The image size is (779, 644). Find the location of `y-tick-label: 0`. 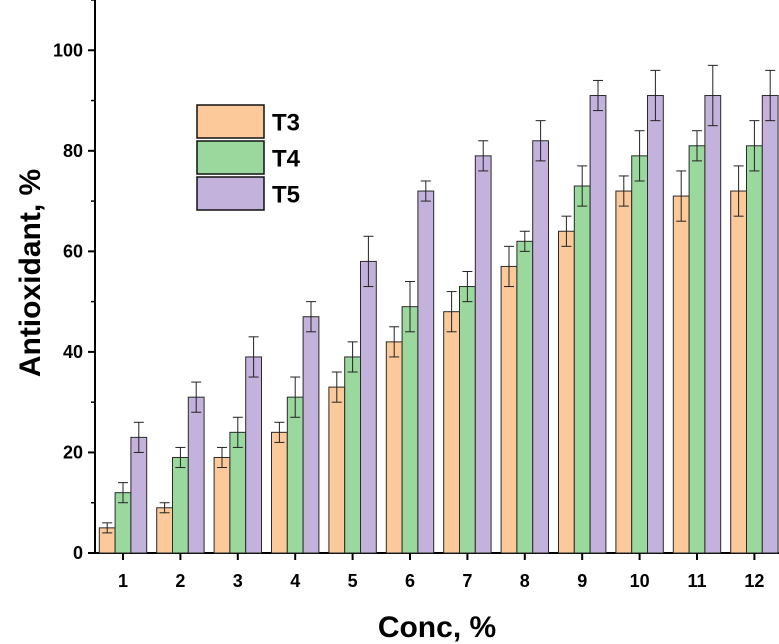

y-tick-label: 0 is located at coordinates (78, 553).